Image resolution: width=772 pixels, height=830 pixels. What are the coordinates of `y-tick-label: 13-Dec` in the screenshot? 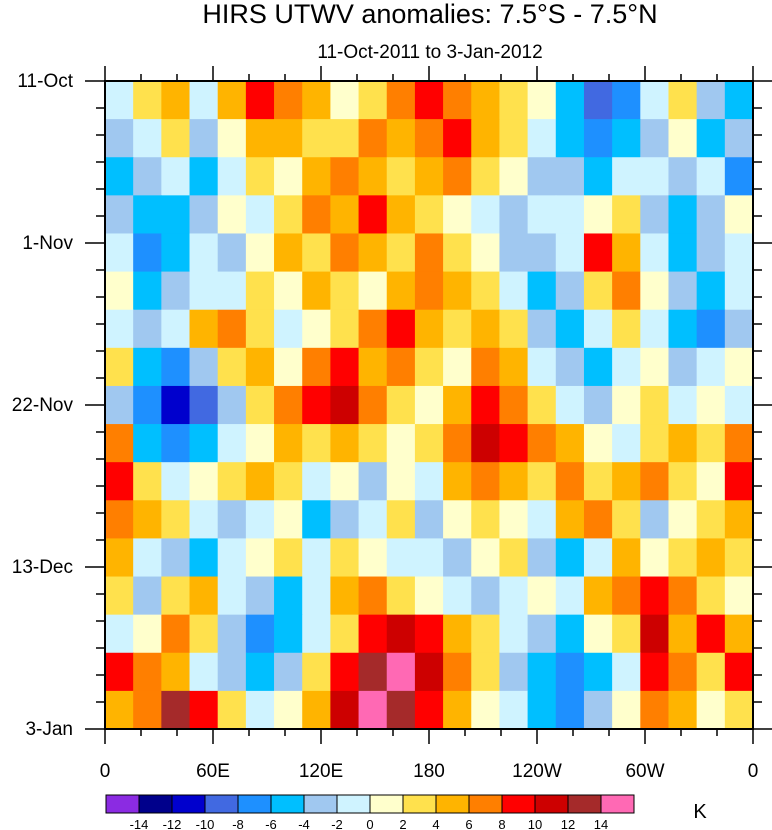 It's located at (42, 567).